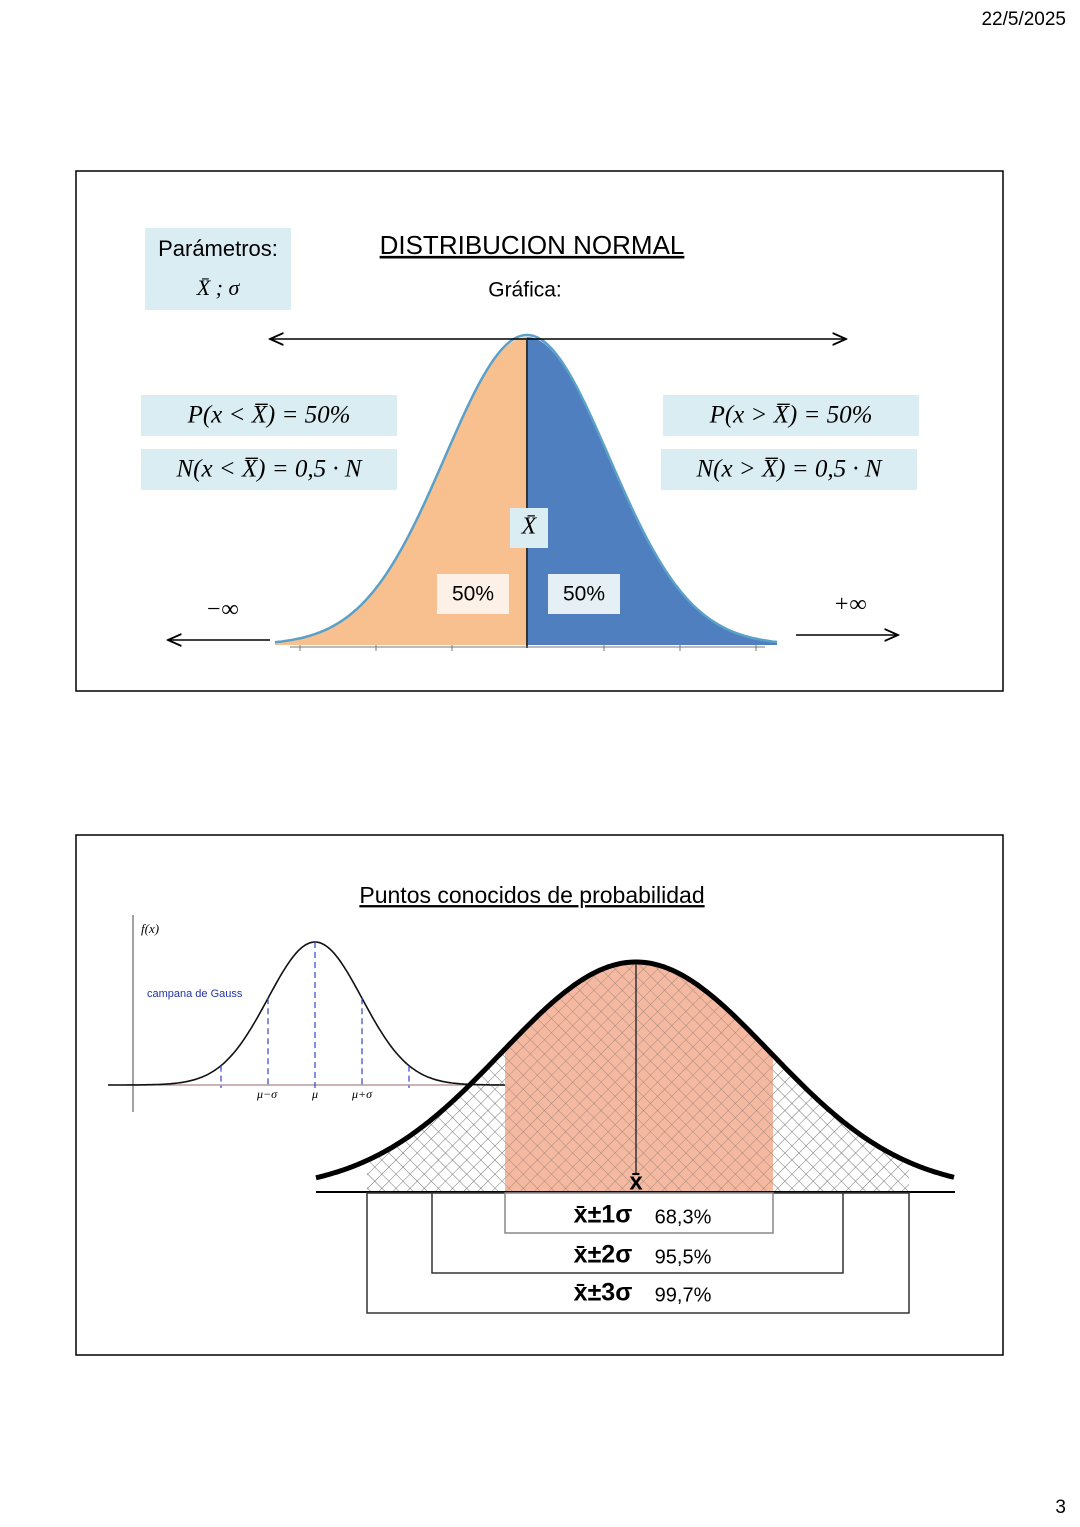  I want to click on parameters-label: Parámetros:, so click(218, 248).